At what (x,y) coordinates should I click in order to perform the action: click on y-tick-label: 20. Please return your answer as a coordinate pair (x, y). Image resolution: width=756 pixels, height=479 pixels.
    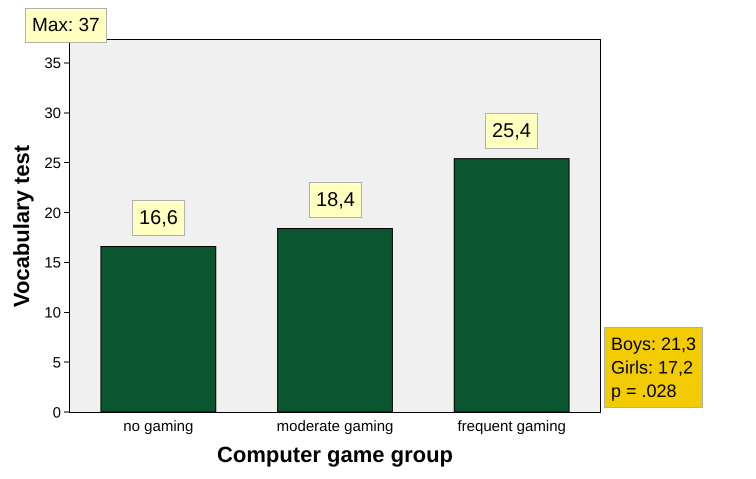
    Looking at the image, I should click on (52, 213).